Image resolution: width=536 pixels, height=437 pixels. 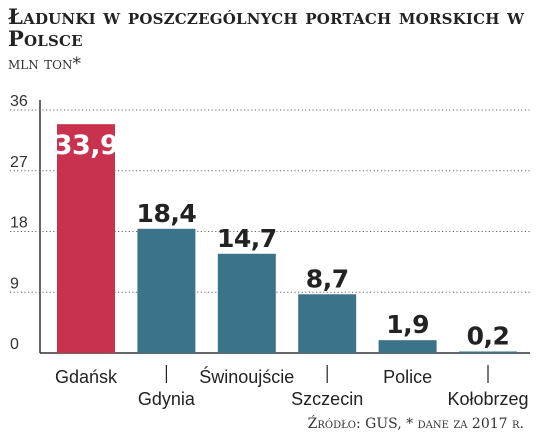 What do you see at coordinates (247, 238) in the screenshot?
I see `value-label: 14,7` at bounding box center [247, 238].